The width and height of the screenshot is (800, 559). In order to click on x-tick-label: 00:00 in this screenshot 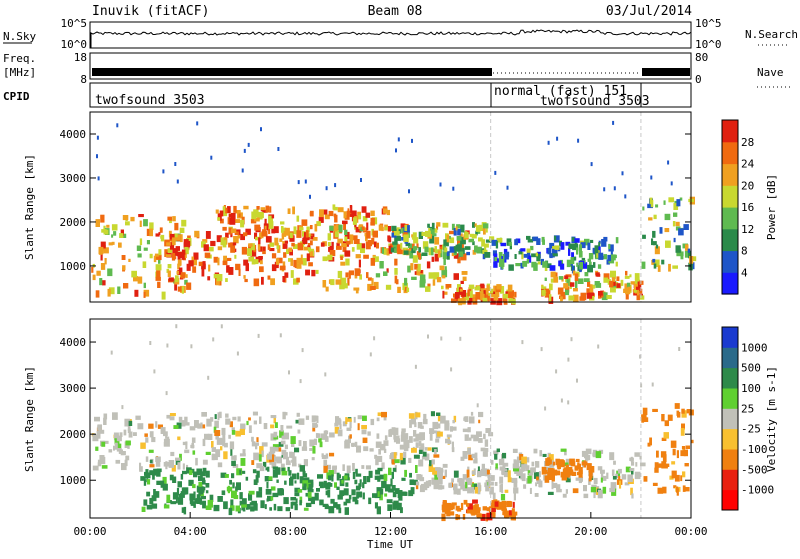, I will do `click(89, 531)`.